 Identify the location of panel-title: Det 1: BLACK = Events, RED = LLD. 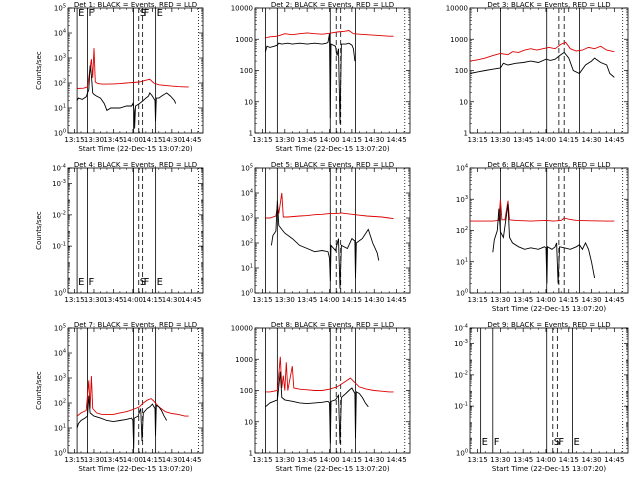
(135, 5).